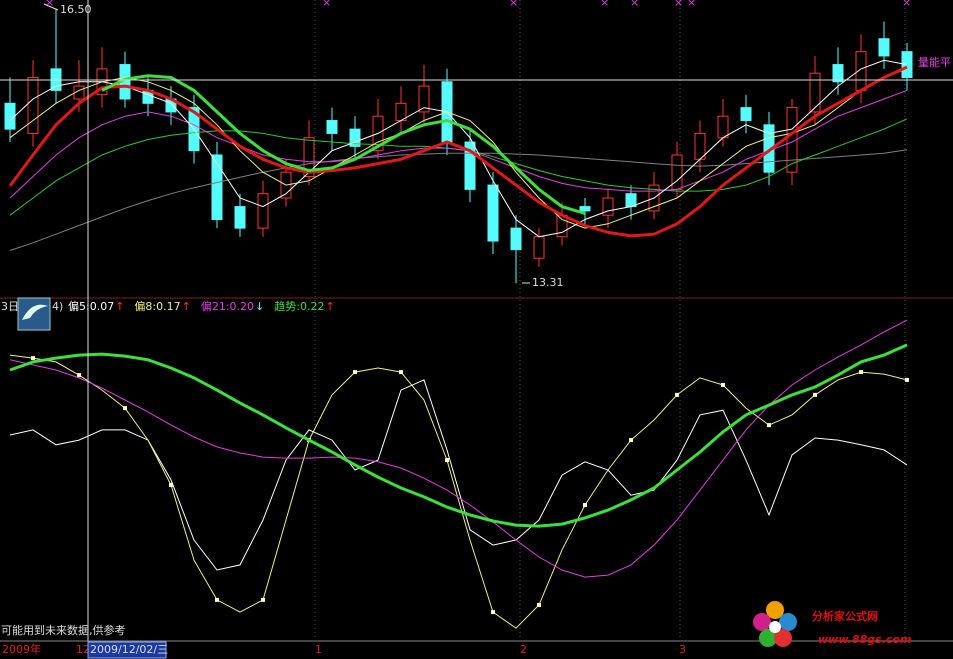 This screenshot has height=659, width=953. Describe the element at coordinates (57, 306) in the screenshot. I see `param: 4)` at that location.